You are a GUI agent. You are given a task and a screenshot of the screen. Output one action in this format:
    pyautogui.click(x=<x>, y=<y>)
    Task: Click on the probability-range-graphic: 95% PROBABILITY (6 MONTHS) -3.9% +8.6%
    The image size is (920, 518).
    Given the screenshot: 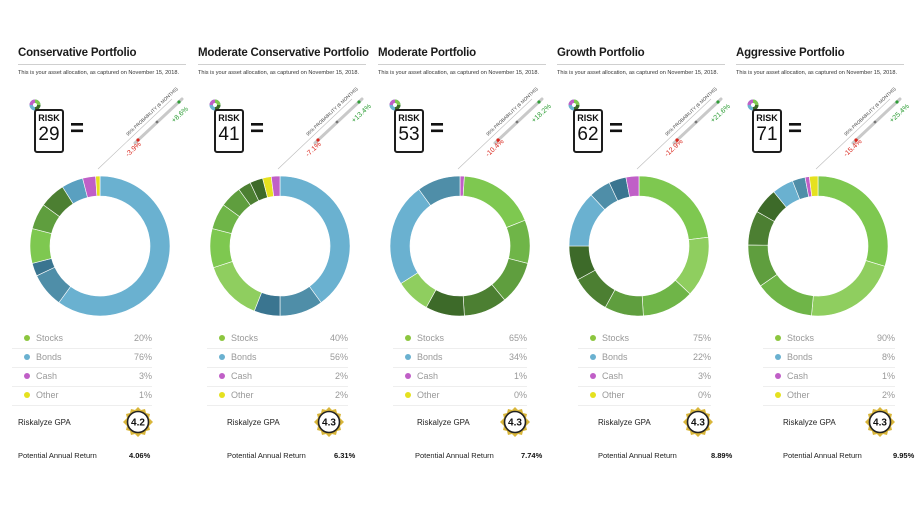 What is the action you would take?
    pyautogui.click(x=143, y=128)
    